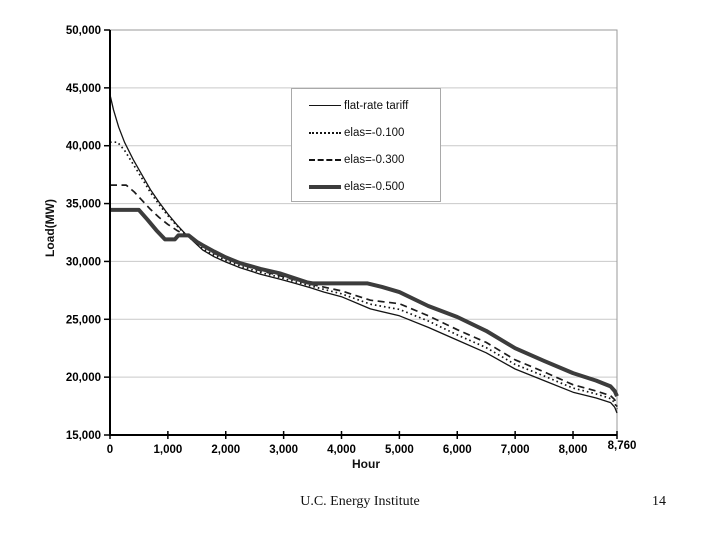 Image resolution: width=720 pixels, height=540 pixels. What do you see at coordinates (360, 501) in the screenshot?
I see `footer-text: U.C. Energy Institute` at bounding box center [360, 501].